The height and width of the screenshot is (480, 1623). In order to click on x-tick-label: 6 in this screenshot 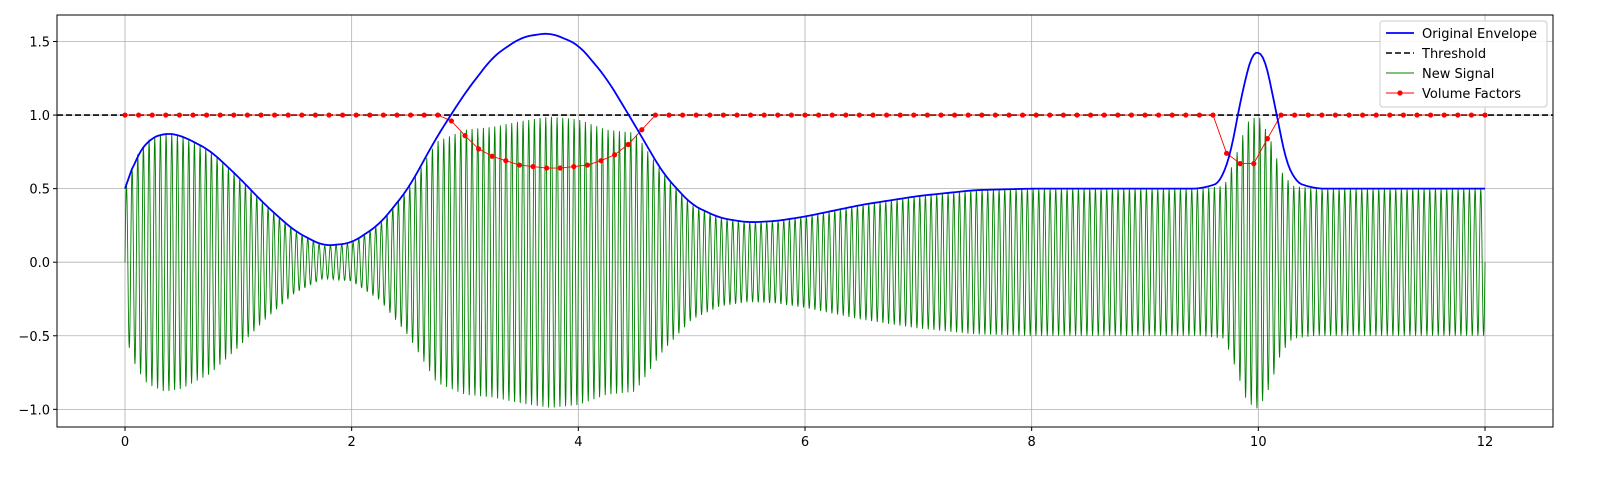, I will do `click(805, 442)`.